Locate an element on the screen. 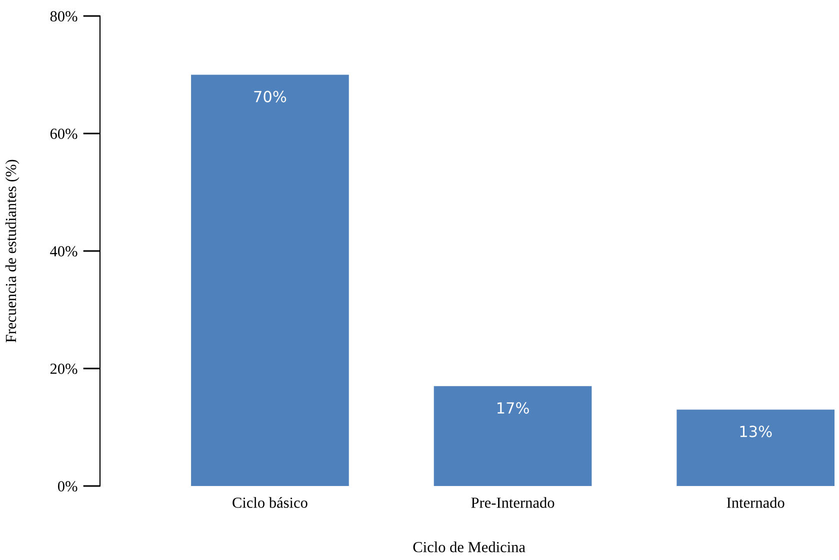 This screenshot has width=839, height=560. x-tick-label: Internado is located at coordinates (755, 502).